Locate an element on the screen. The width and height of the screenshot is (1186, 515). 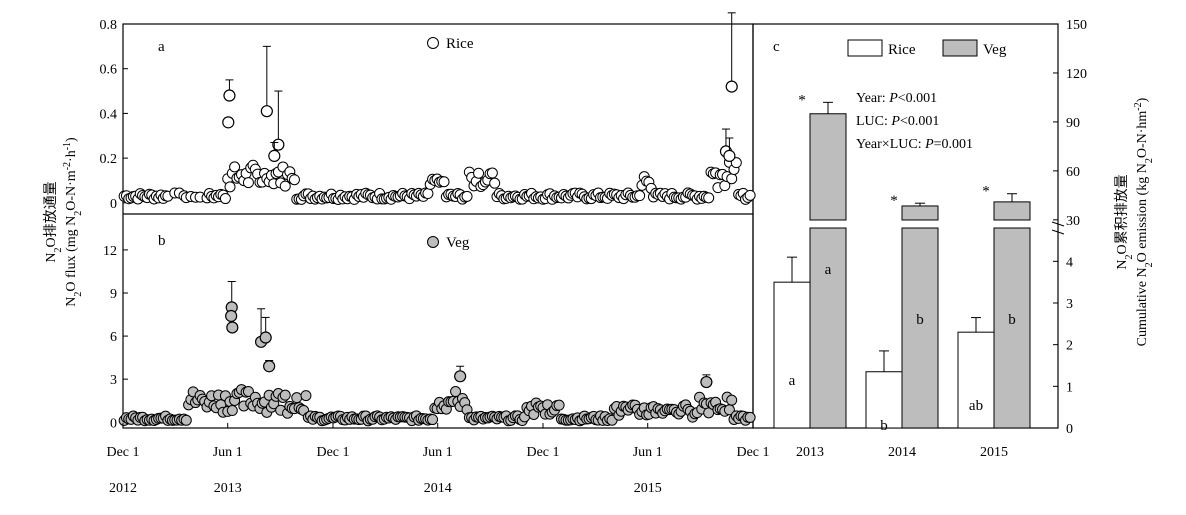
legend-swatch-veg is located at coordinates (960, 48).